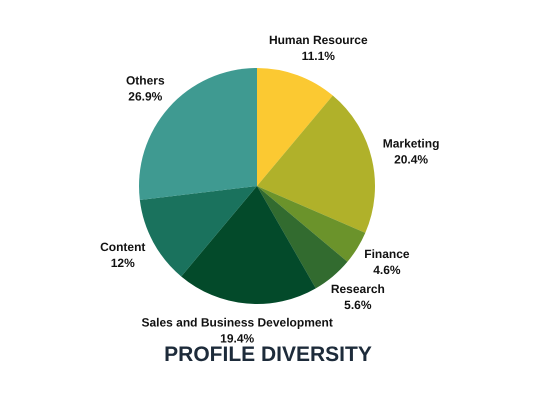  Describe the element at coordinates (145, 80) in the screenshot. I see `slice-label: Others` at that location.